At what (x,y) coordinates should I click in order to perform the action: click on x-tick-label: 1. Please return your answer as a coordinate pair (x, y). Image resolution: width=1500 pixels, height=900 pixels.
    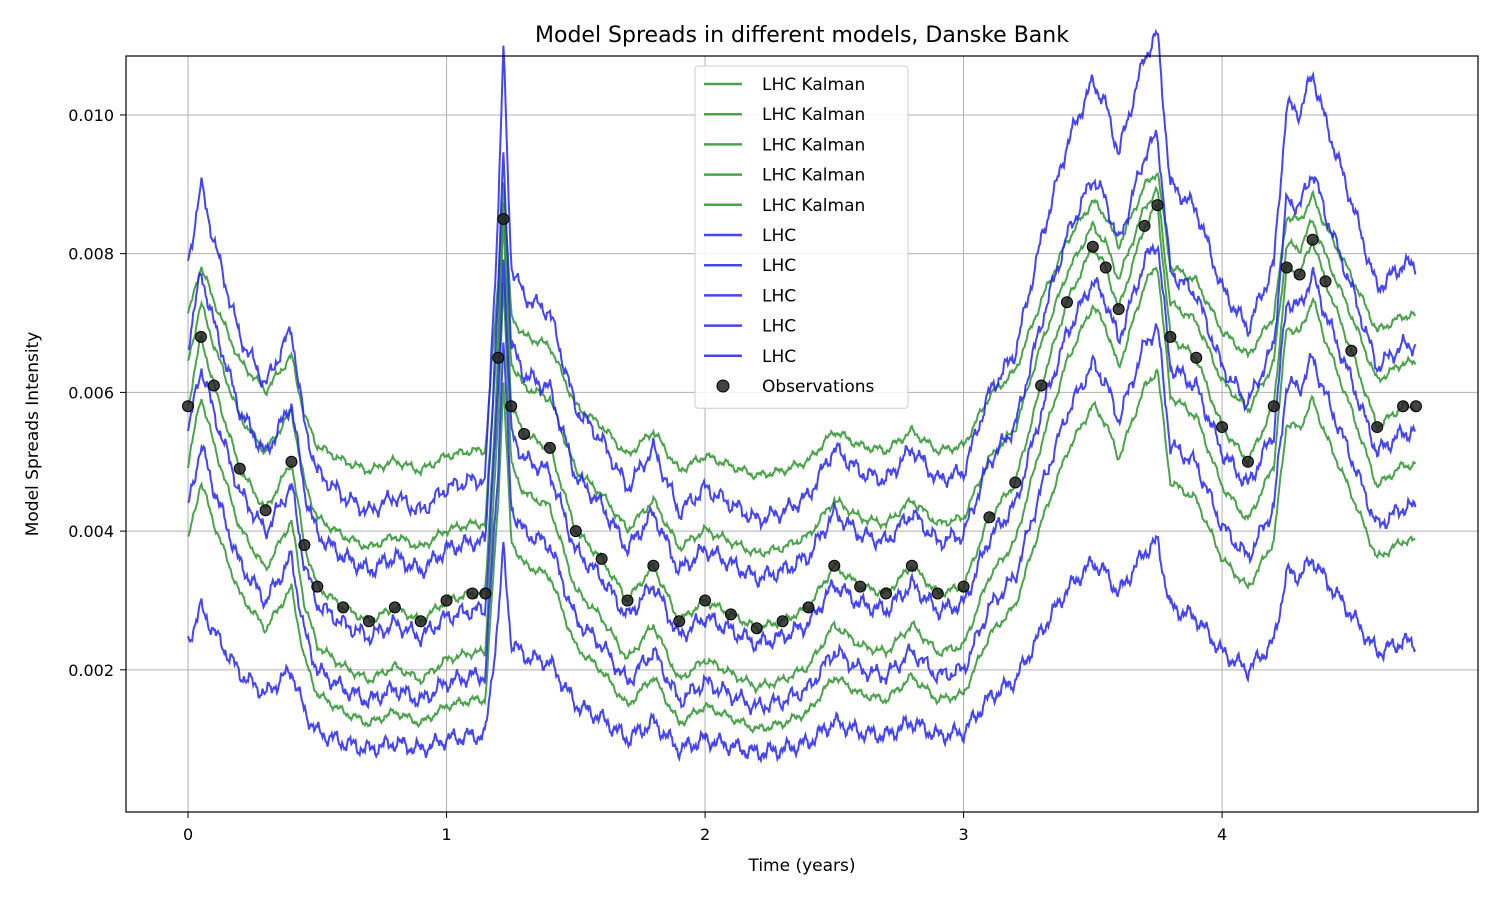
    Looking at the image, I should click on (446, 834).